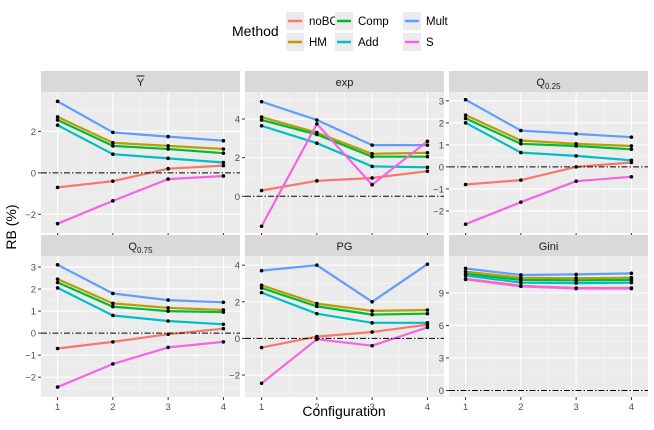 This screenshot has width=654, height=430. Describe the element at coordinates (362, 21) in the screenshot. I see `legend-key-comp: Comp` at that location.